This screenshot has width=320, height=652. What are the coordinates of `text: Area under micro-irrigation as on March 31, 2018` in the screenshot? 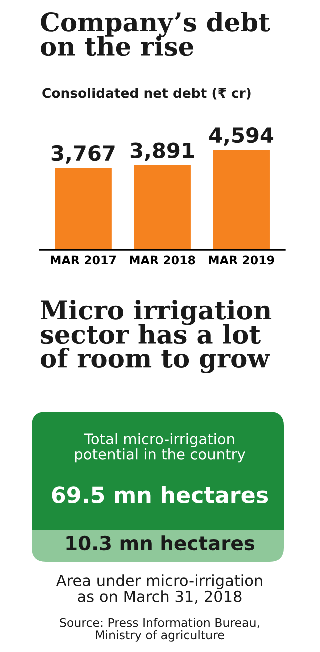 It's located at (159, 589).